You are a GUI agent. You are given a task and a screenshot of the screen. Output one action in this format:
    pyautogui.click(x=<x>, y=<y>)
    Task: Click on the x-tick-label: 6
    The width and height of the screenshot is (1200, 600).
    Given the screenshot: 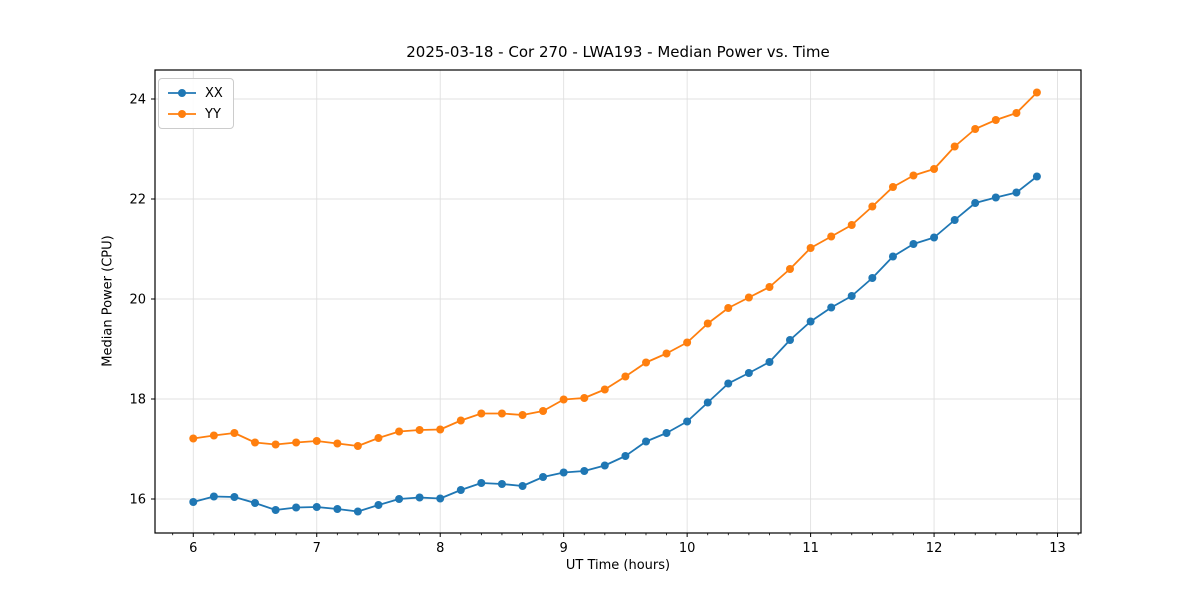 What is the action you would take?
    pyautogui.click(x=193, y=548)
    